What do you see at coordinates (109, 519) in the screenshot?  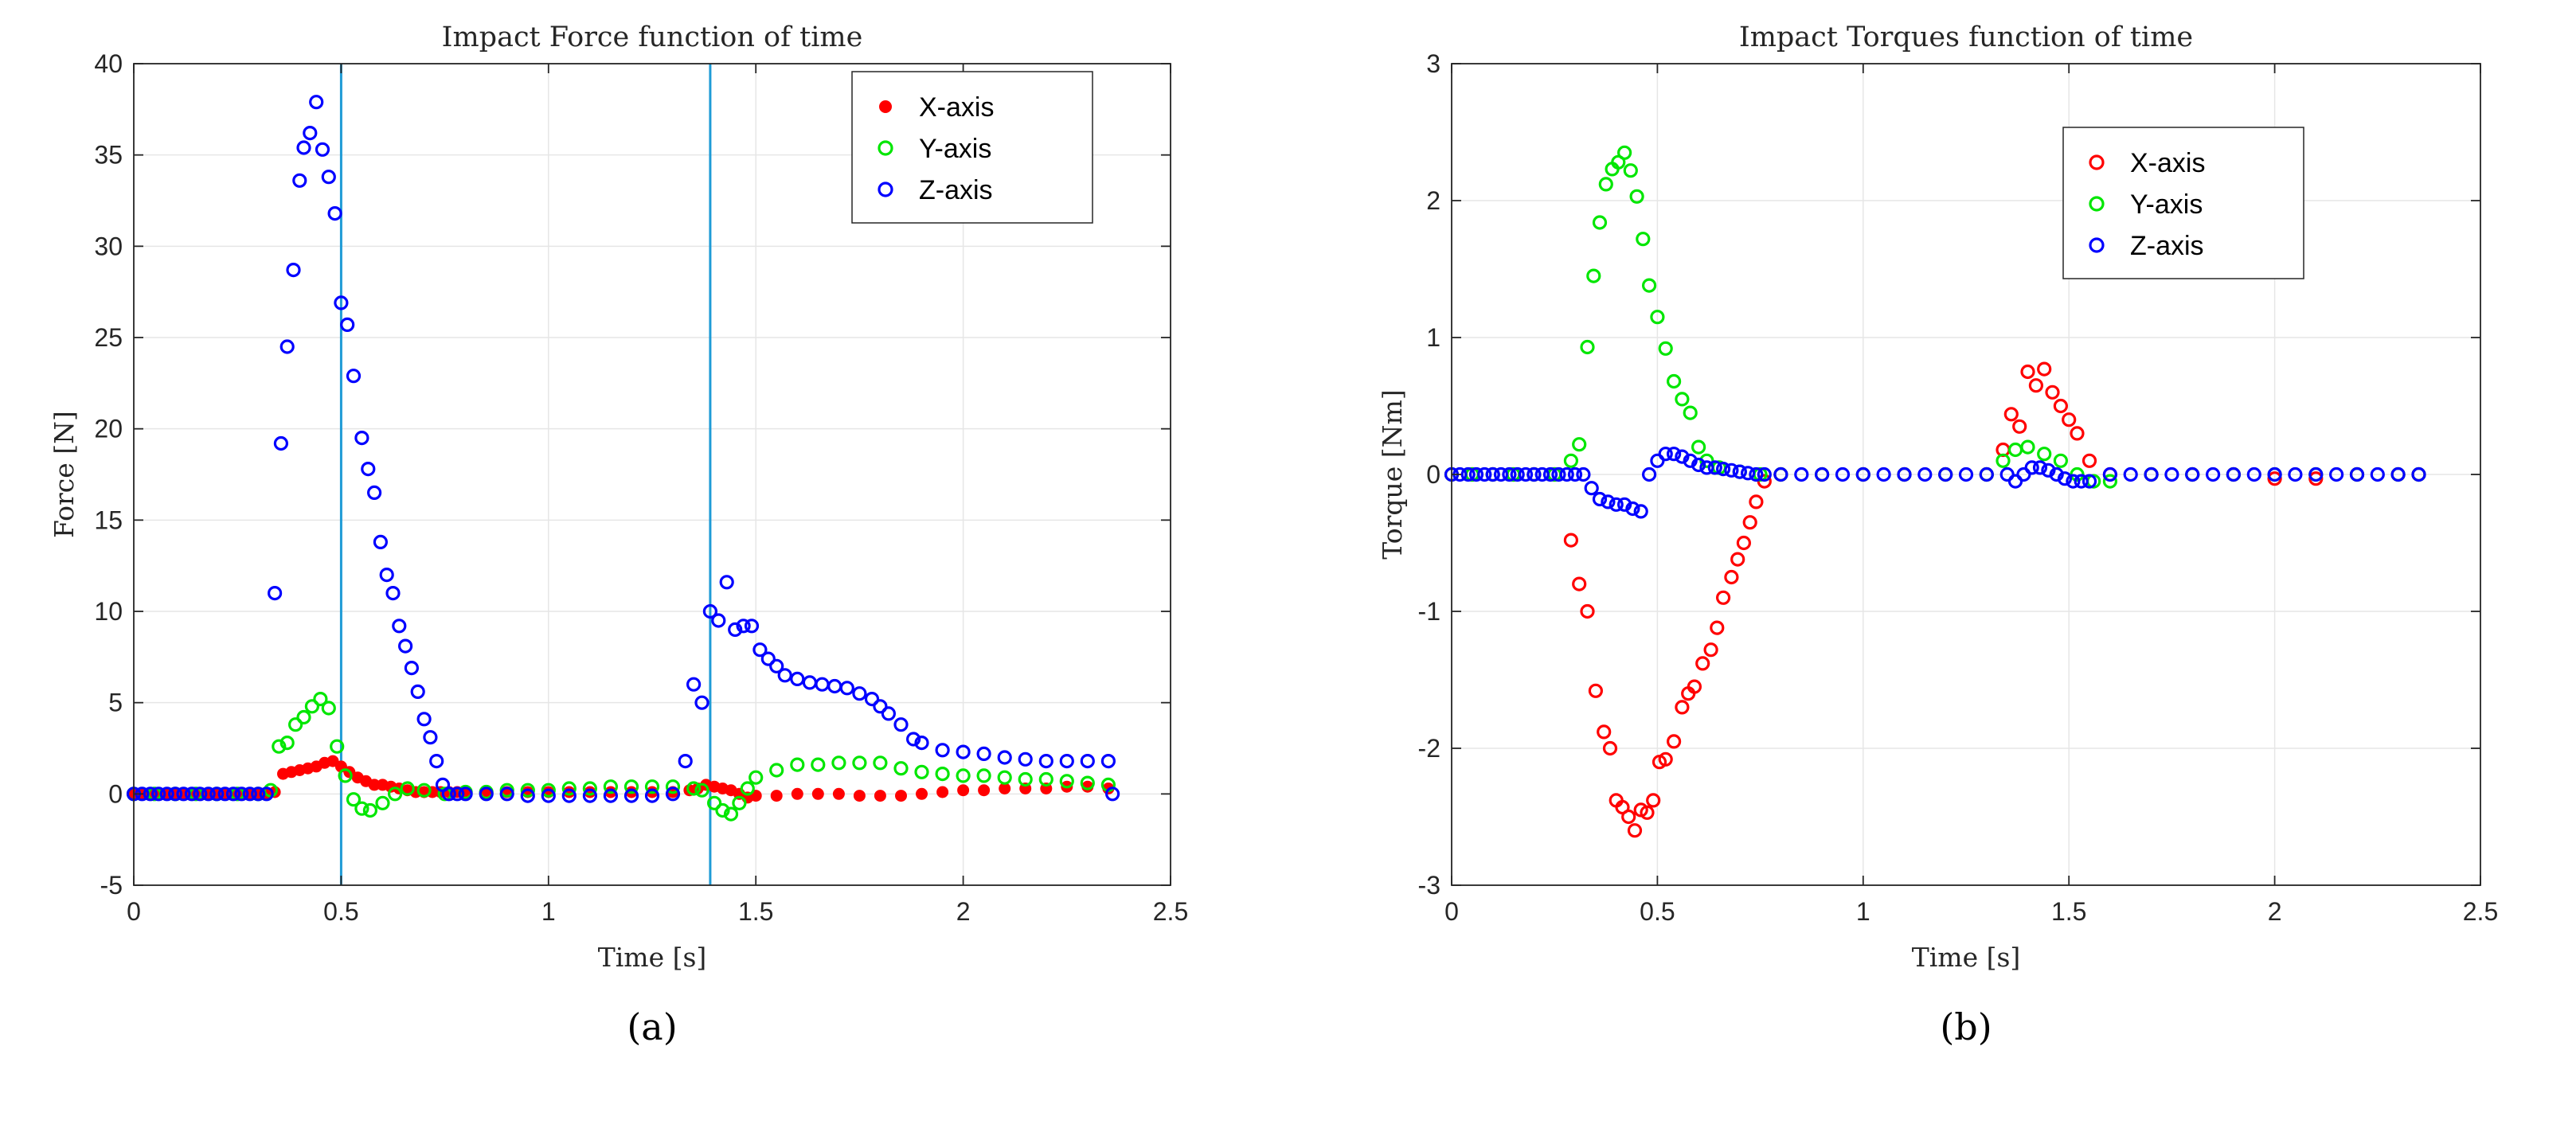 I see `force-y-tick-label: 15` at bounding box center [109, 519].